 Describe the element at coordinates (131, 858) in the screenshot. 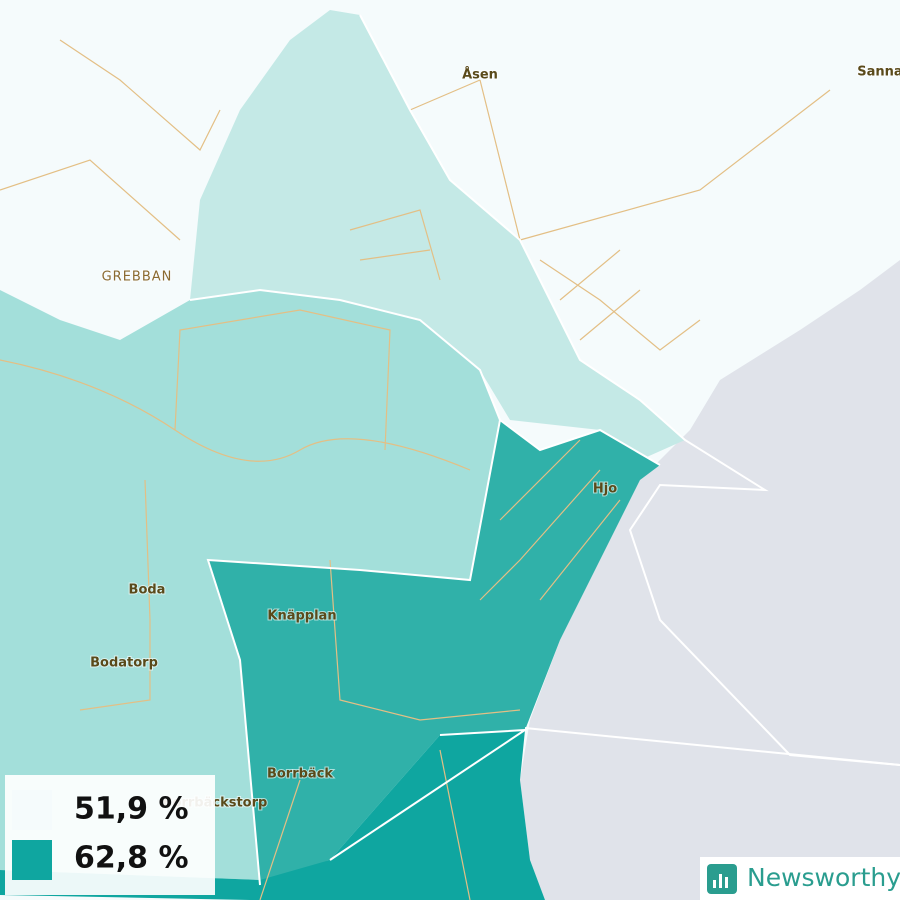

I see `legend-label: 62,8 %` at that location.